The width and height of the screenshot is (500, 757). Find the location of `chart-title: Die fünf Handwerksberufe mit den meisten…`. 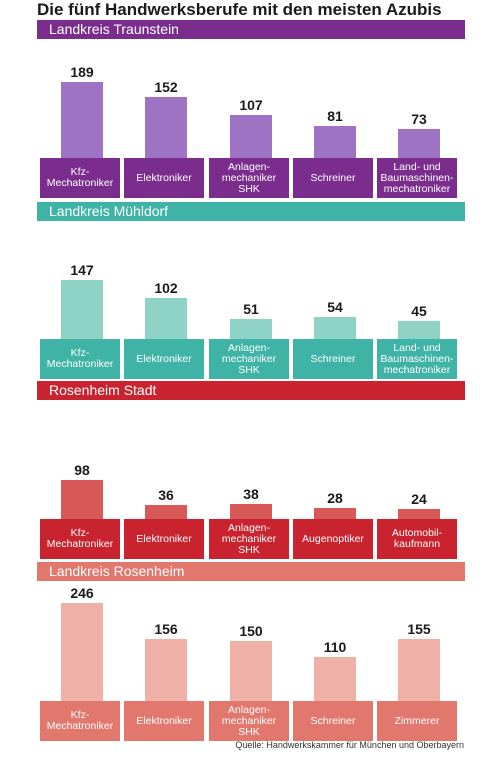

chart-title: Die fünf Handwerksberufe mit den meisten… is located at coordinates (239, 9).